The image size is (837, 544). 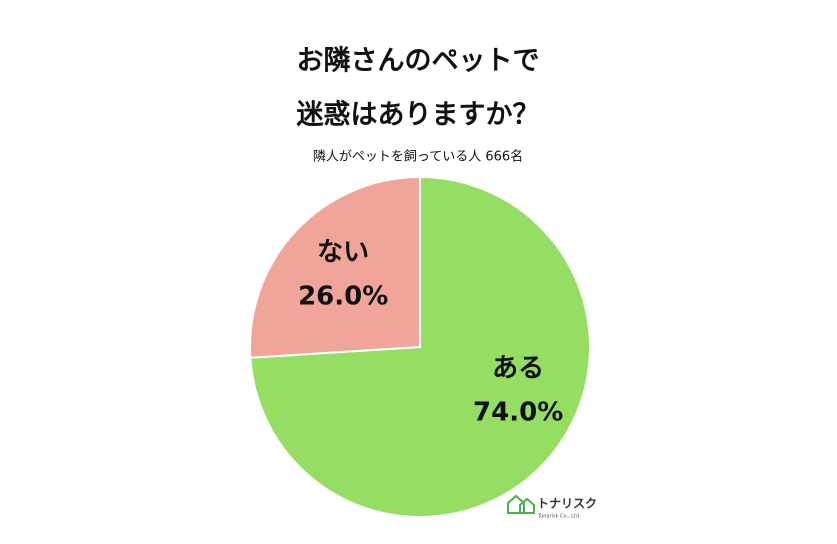 I want to click on slice-label: ない, so click(x=343, y=252).